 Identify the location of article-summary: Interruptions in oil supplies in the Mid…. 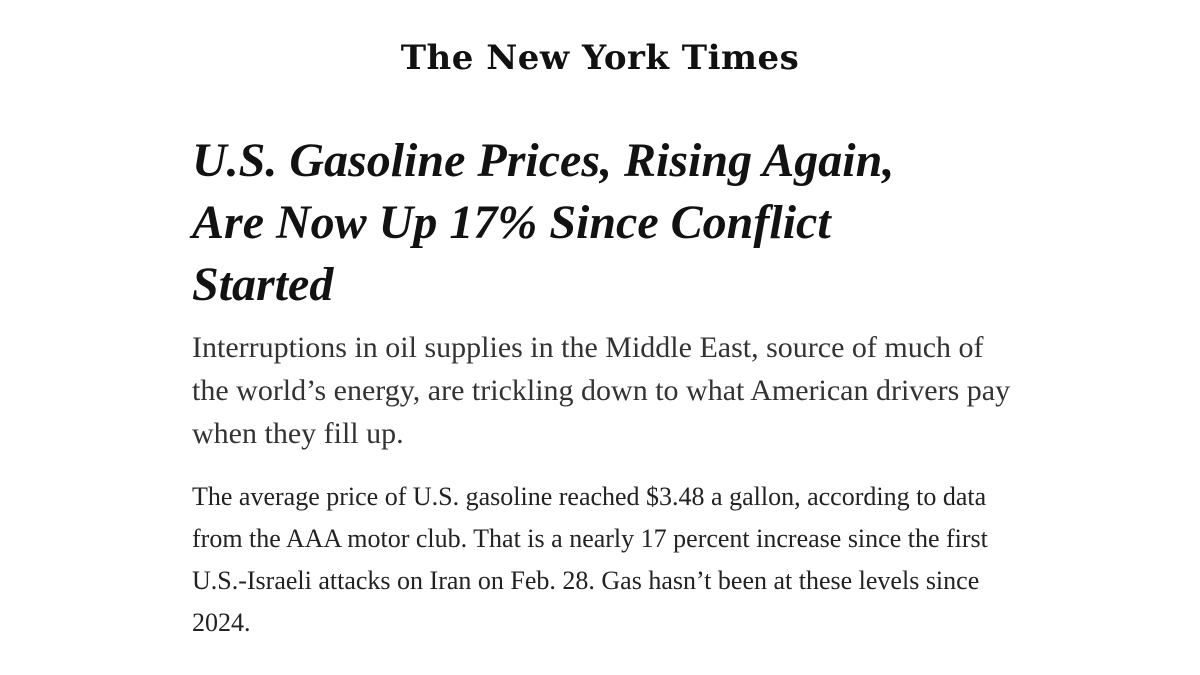
(601, 390).